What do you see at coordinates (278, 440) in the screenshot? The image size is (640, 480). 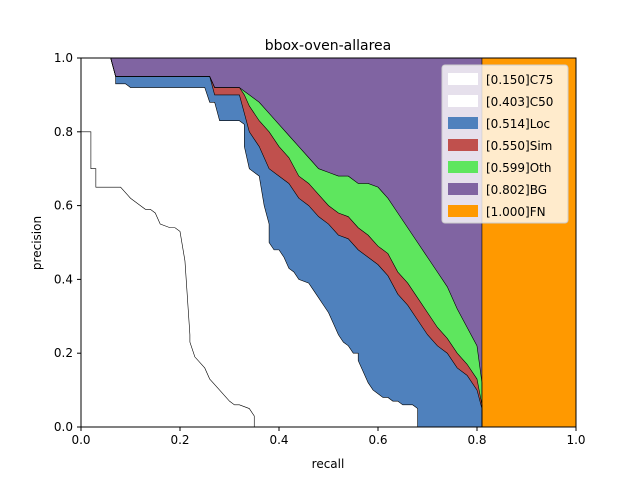 I see `x-tick-label: 0.4` at bounding box center [278, 440].